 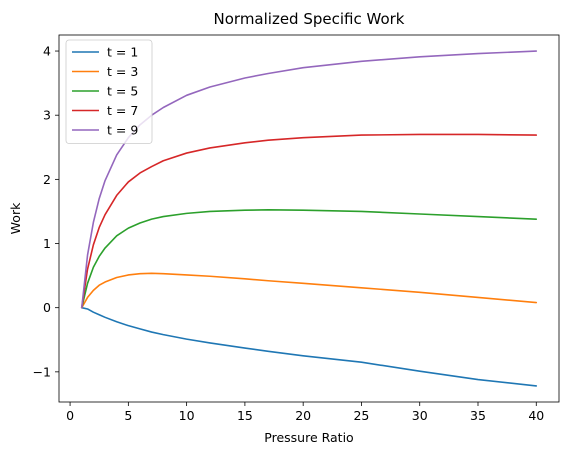 What do you see at coordinates (122, 52) in the screenshot?
I see `legend-label: t = 1` at bounding box center [122, 52].